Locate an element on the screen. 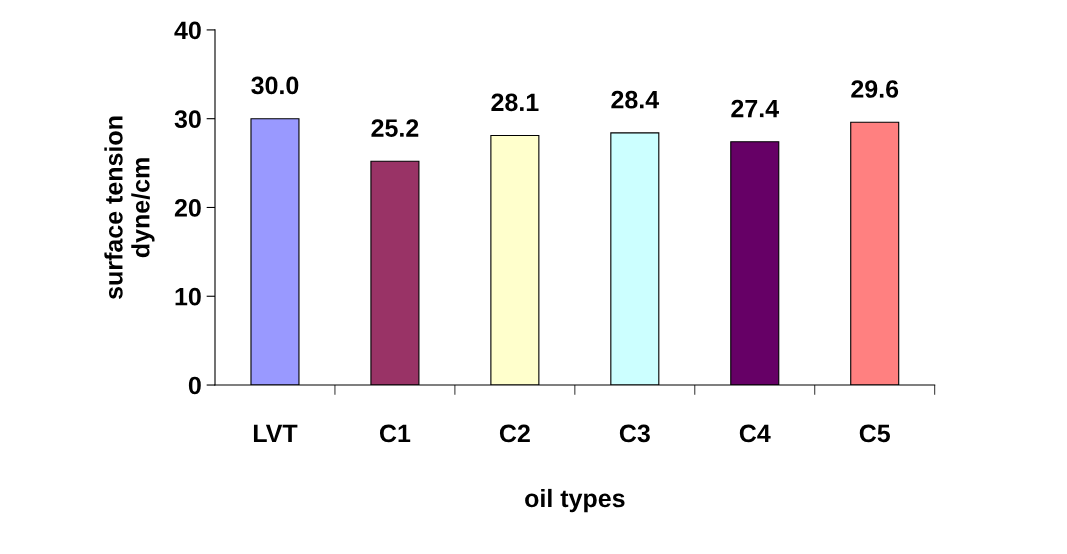 The width and height of the screenshot is (1067, 554). x-axis-title: oil types is located at coordinates (575, 500).